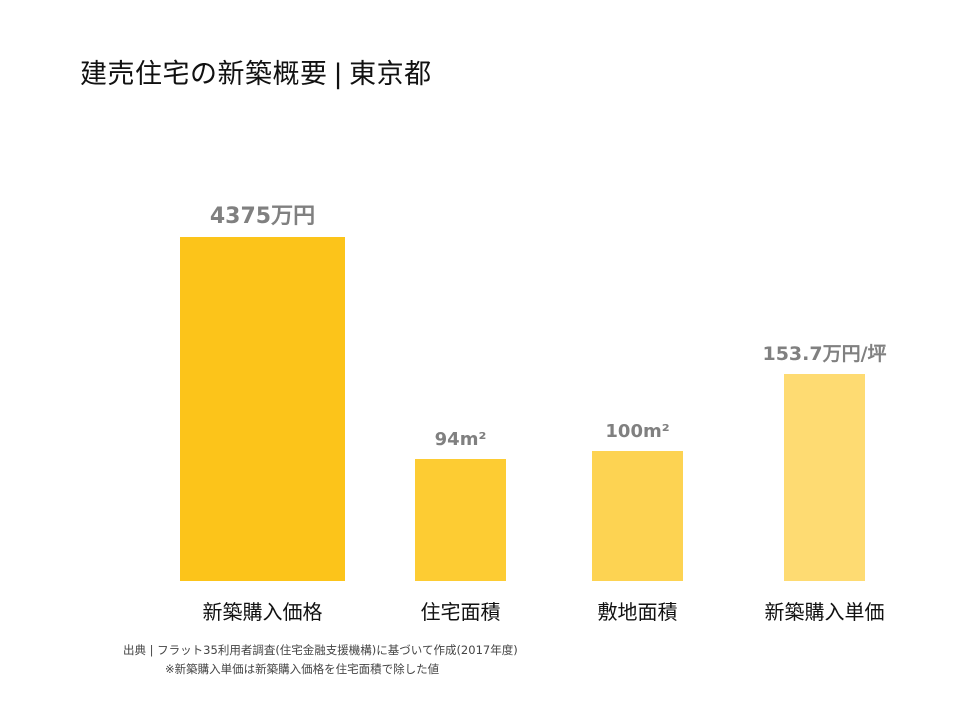 This screenshot has width=960, height=720. I want to click on category-label-4: 新築購入単価, so click(825, 612).